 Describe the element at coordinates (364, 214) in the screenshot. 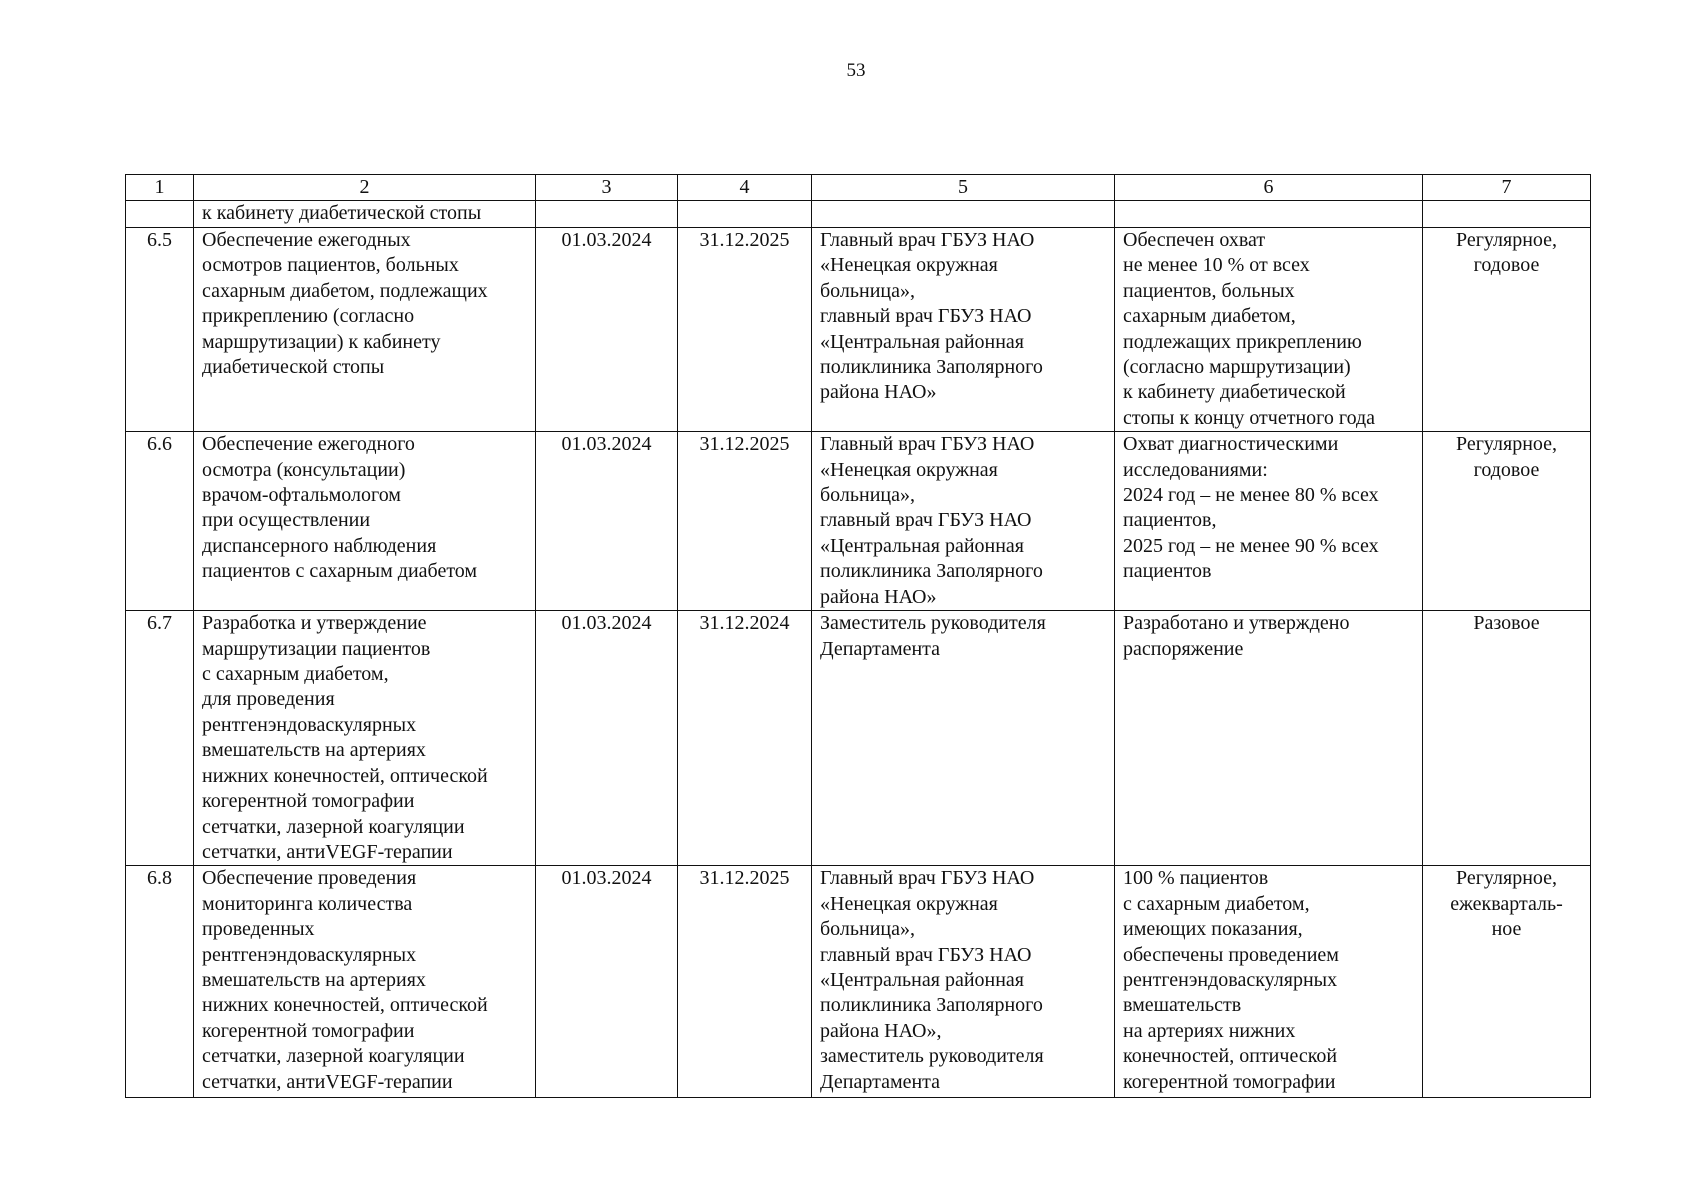

I see `table-cell: к кабинету диабетической стопы` at that location.